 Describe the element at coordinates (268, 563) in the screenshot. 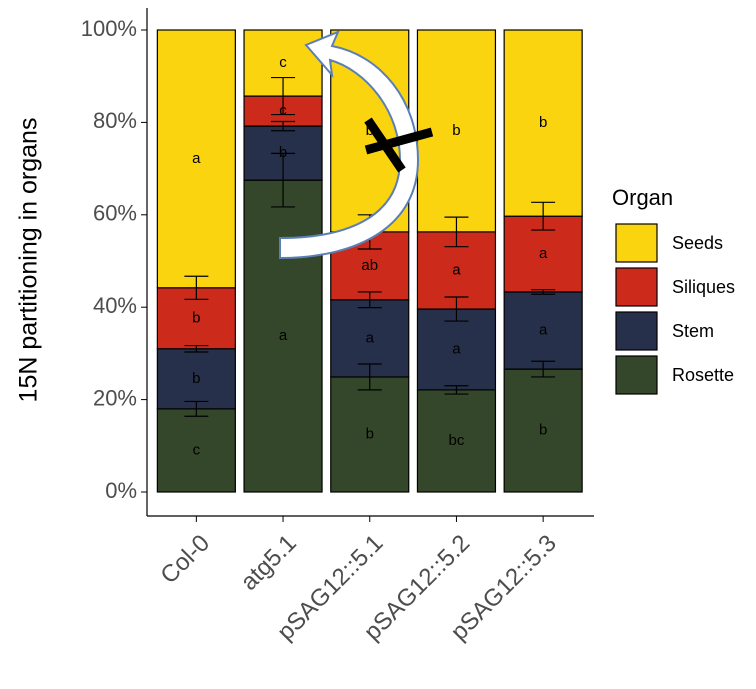

I see `x-tick-label: atg5.1` at that location.